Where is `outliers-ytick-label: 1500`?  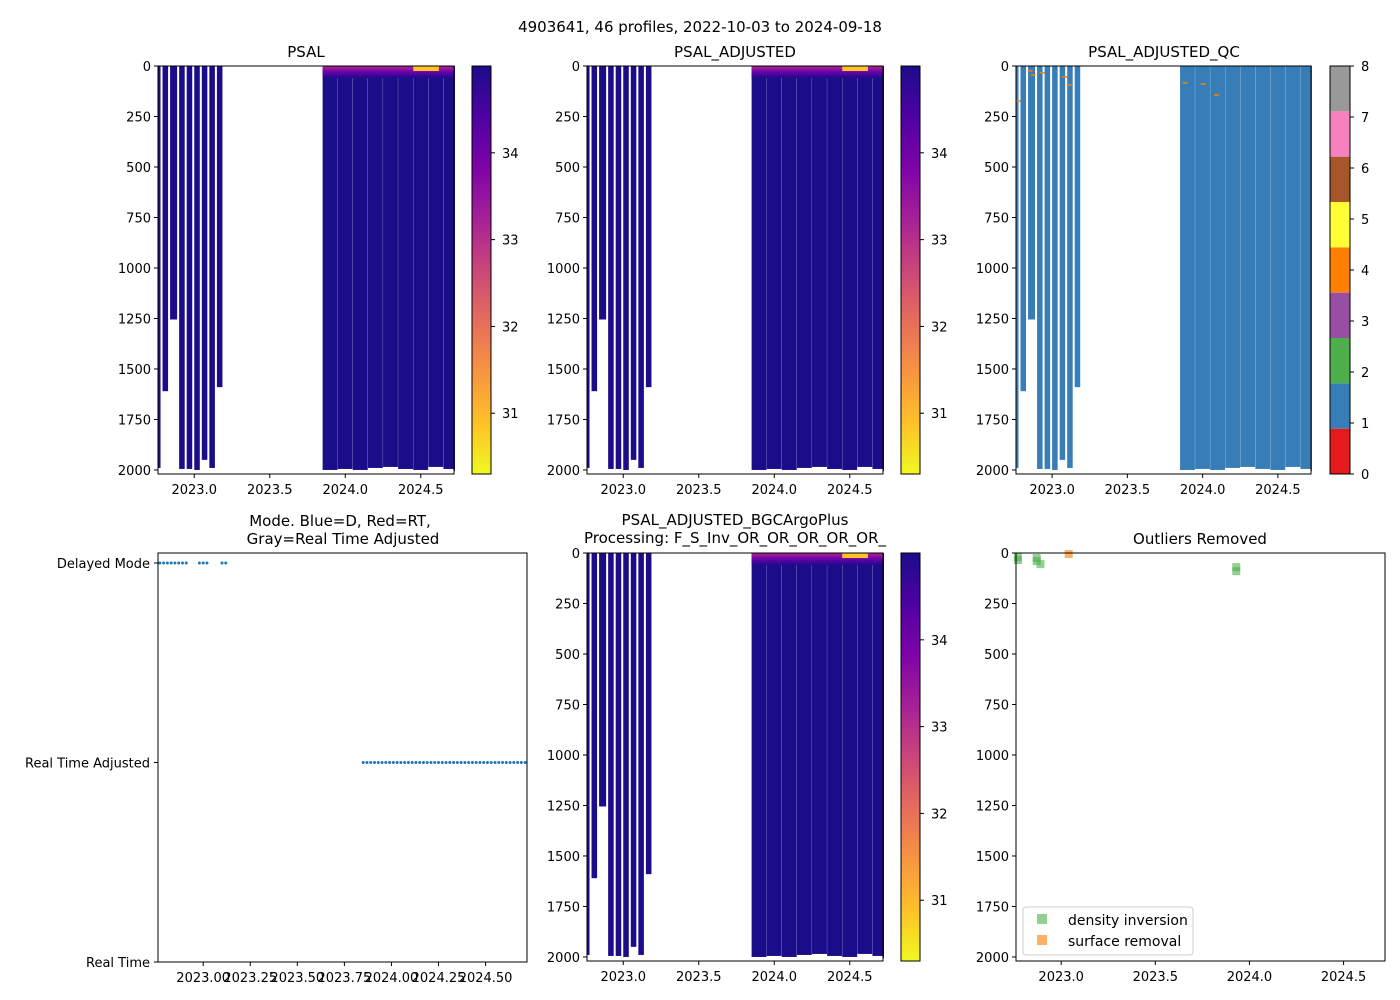 outliers-ytick-label: 1500 is located at coordinates (992, 857).